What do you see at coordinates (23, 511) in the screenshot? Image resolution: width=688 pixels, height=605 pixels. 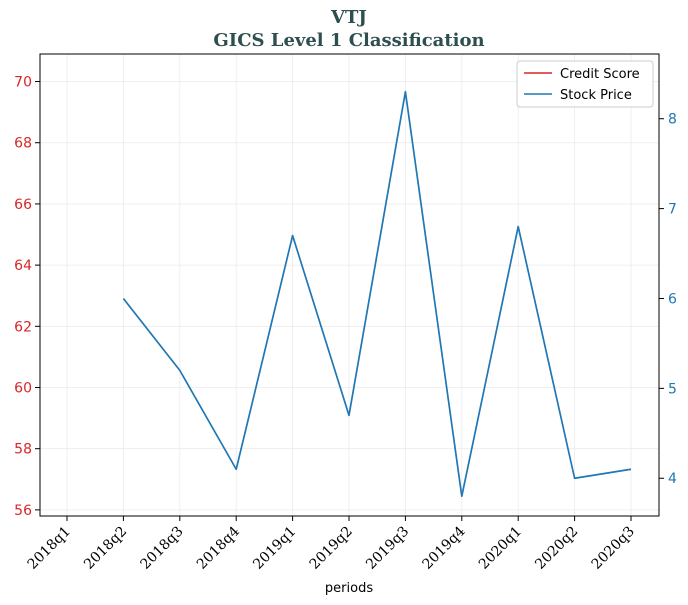 I see `left-y-tick-label: 56` at bounding box center [23, 511].